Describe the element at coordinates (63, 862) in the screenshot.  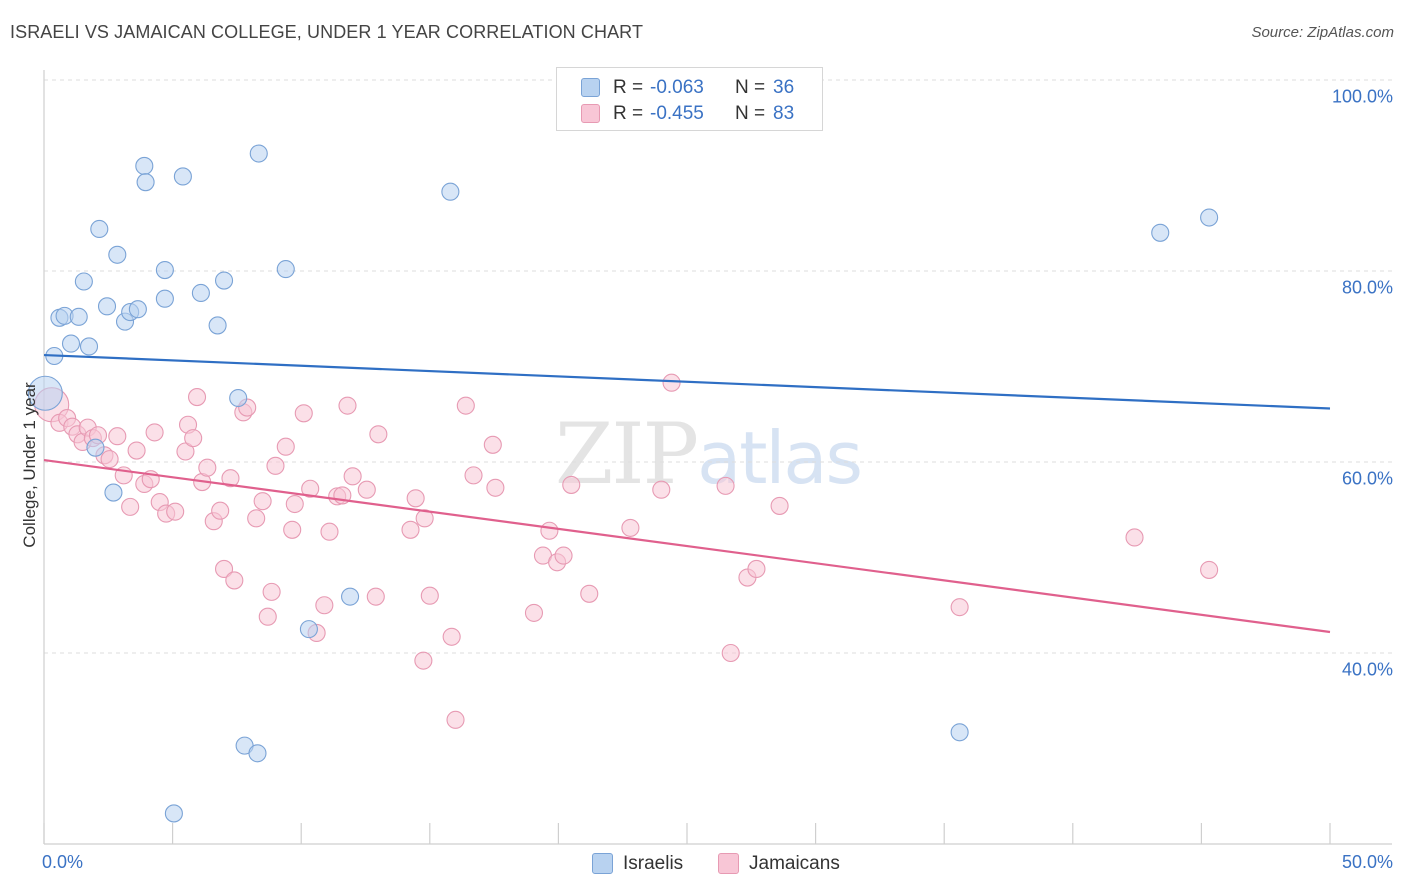
I see `x-tick-label-min: 0.0%` at that location.